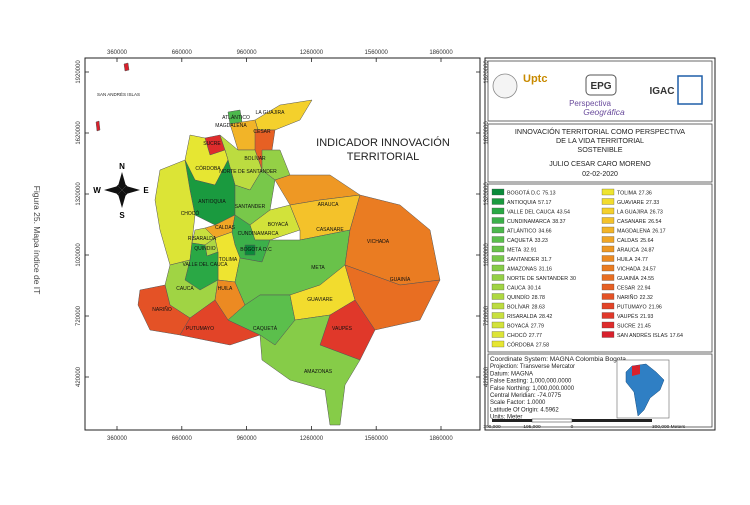 This screenshot has width=750, height=505. I want to click on region-label: GUAVIARE, so click(320, 300).